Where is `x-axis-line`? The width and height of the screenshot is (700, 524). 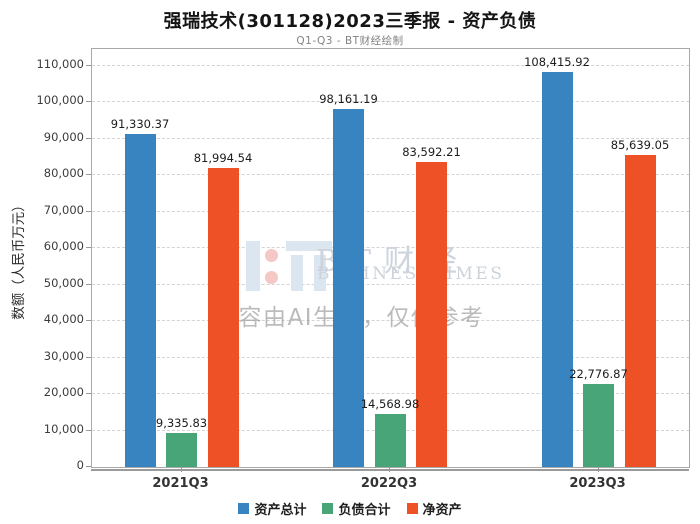 x-axis-line is located at coordinates (390, 470).